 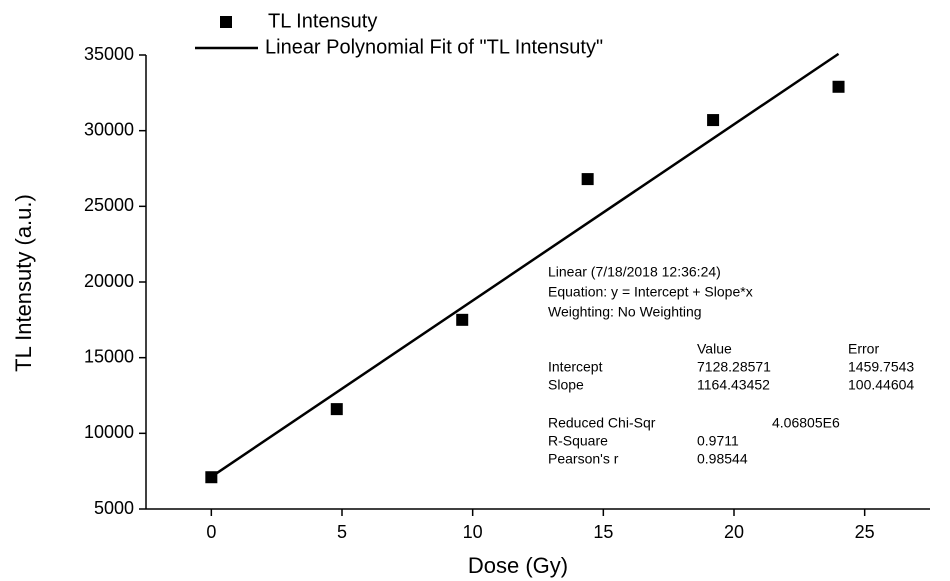 I want to click on x-axis-label: Dose (Gy), so click(x=518, y=565).